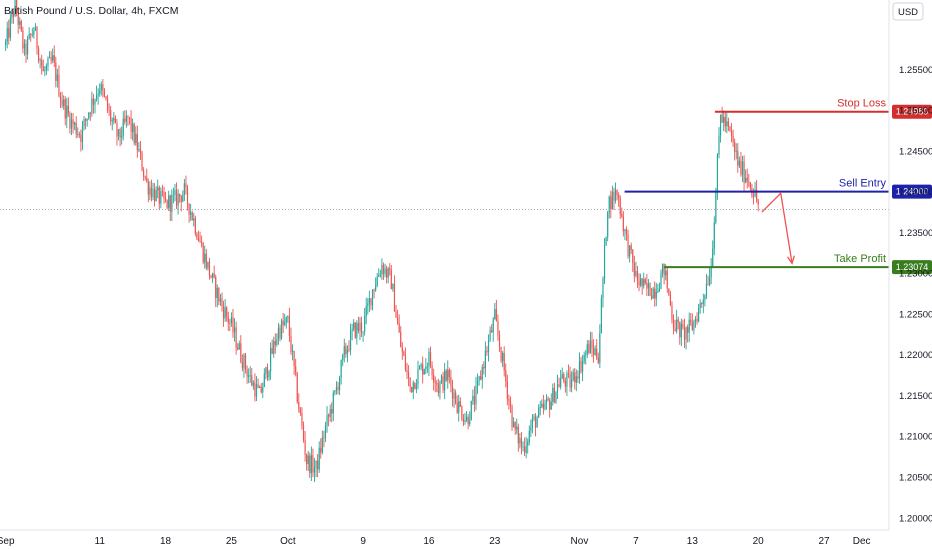 The width and height of the screenshot is (932, 550). Describe the element at coordinates (860, 259) in the screenshot. I see `take-profit-label: Take Profit` at that location.